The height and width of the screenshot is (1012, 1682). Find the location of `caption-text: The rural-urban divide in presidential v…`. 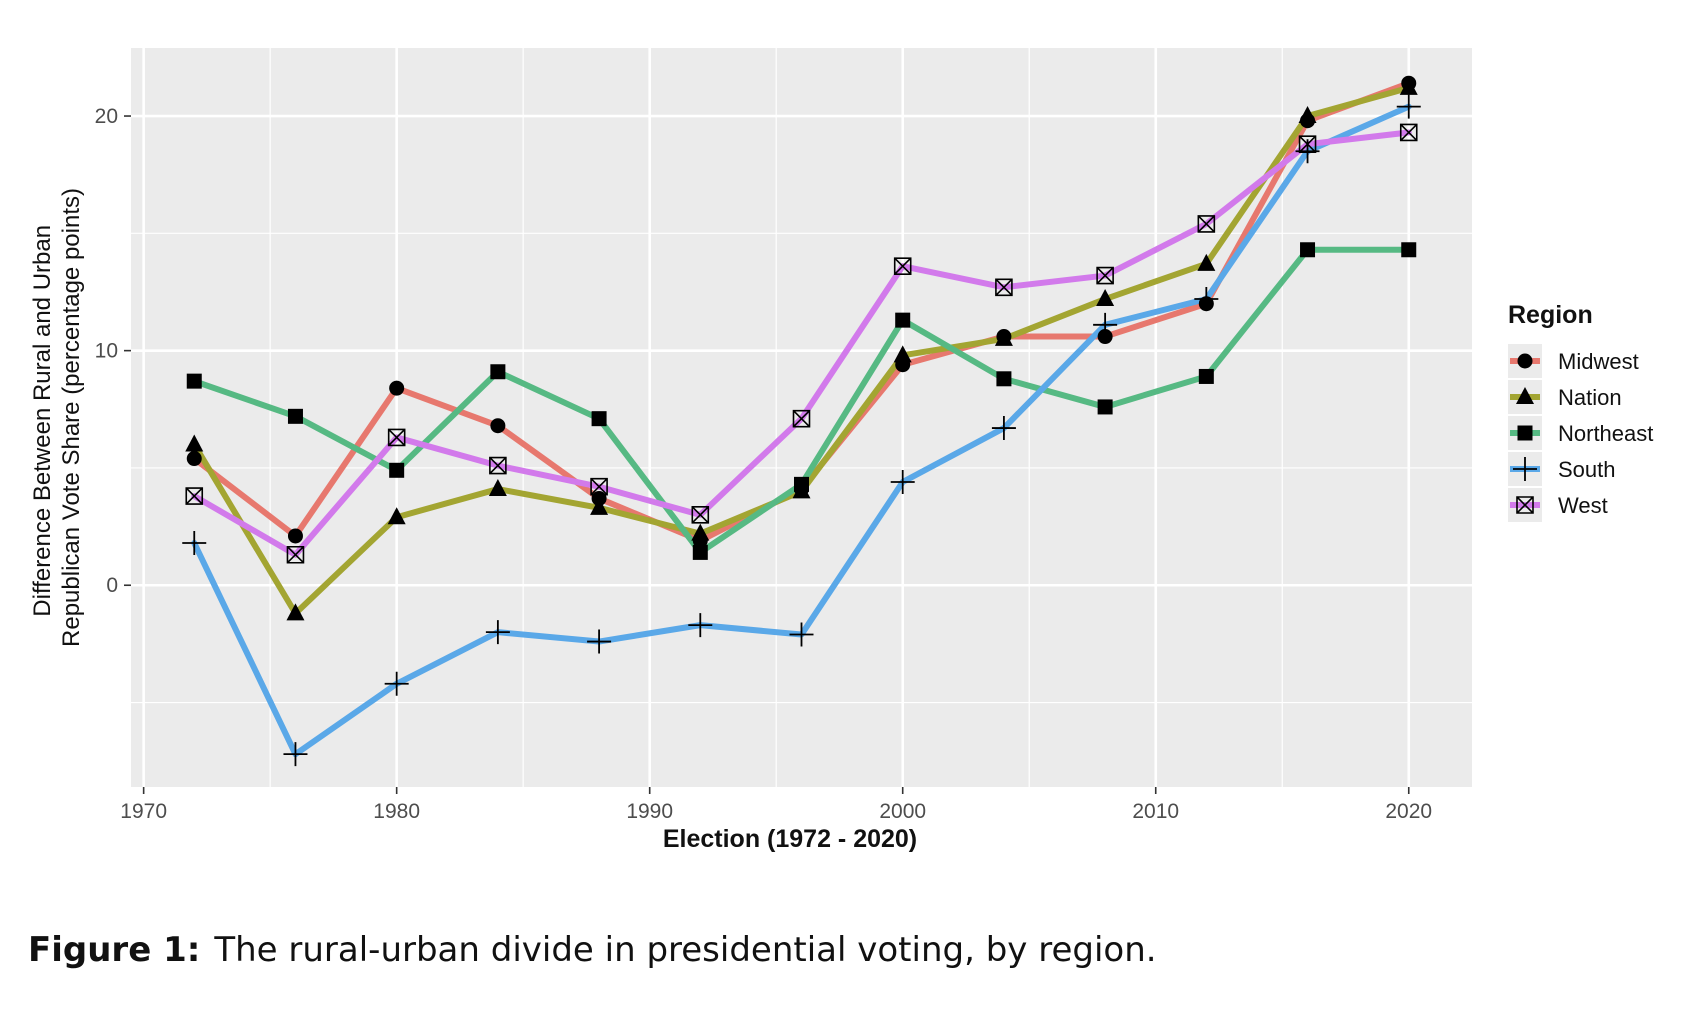

caption-text: The rural-urban divide in presidential v… is located at coordinates (685, 950).